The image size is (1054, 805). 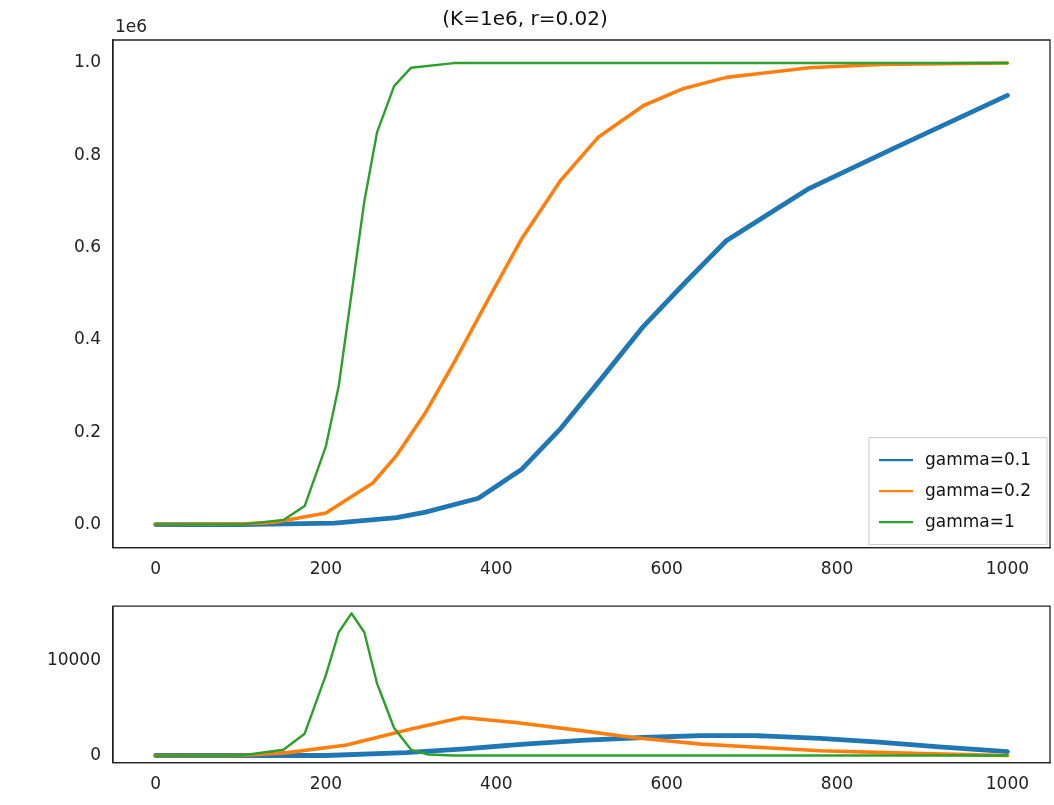 I want to click on y-tick-label: 0.0, so click(x=87, y=522).